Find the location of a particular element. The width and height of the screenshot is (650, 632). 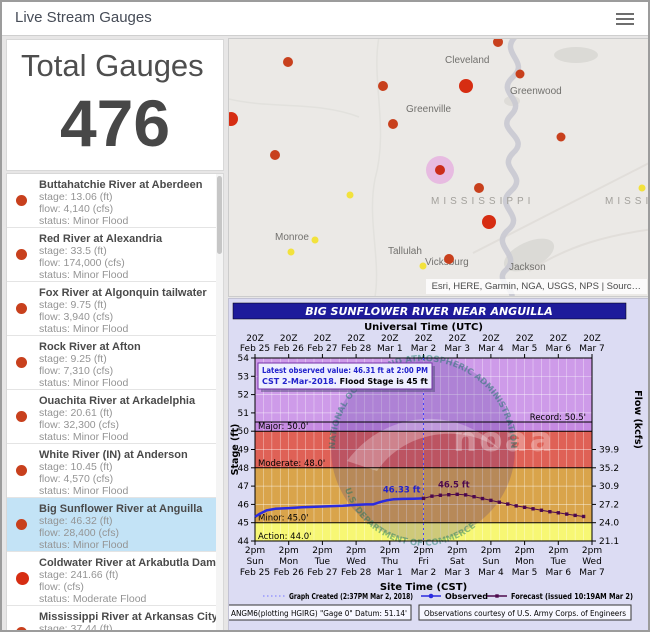

gauge-flow: flow: 7,310 (cfs) is located at coordinates (76, 371).